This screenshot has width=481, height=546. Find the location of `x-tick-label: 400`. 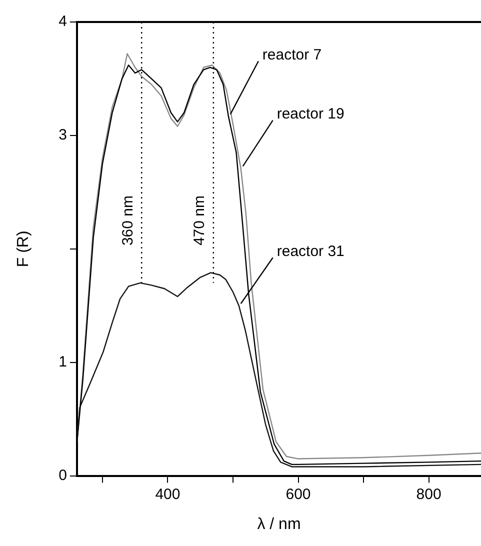

x-tick-label: 400 is located at coordinates (167, 494).